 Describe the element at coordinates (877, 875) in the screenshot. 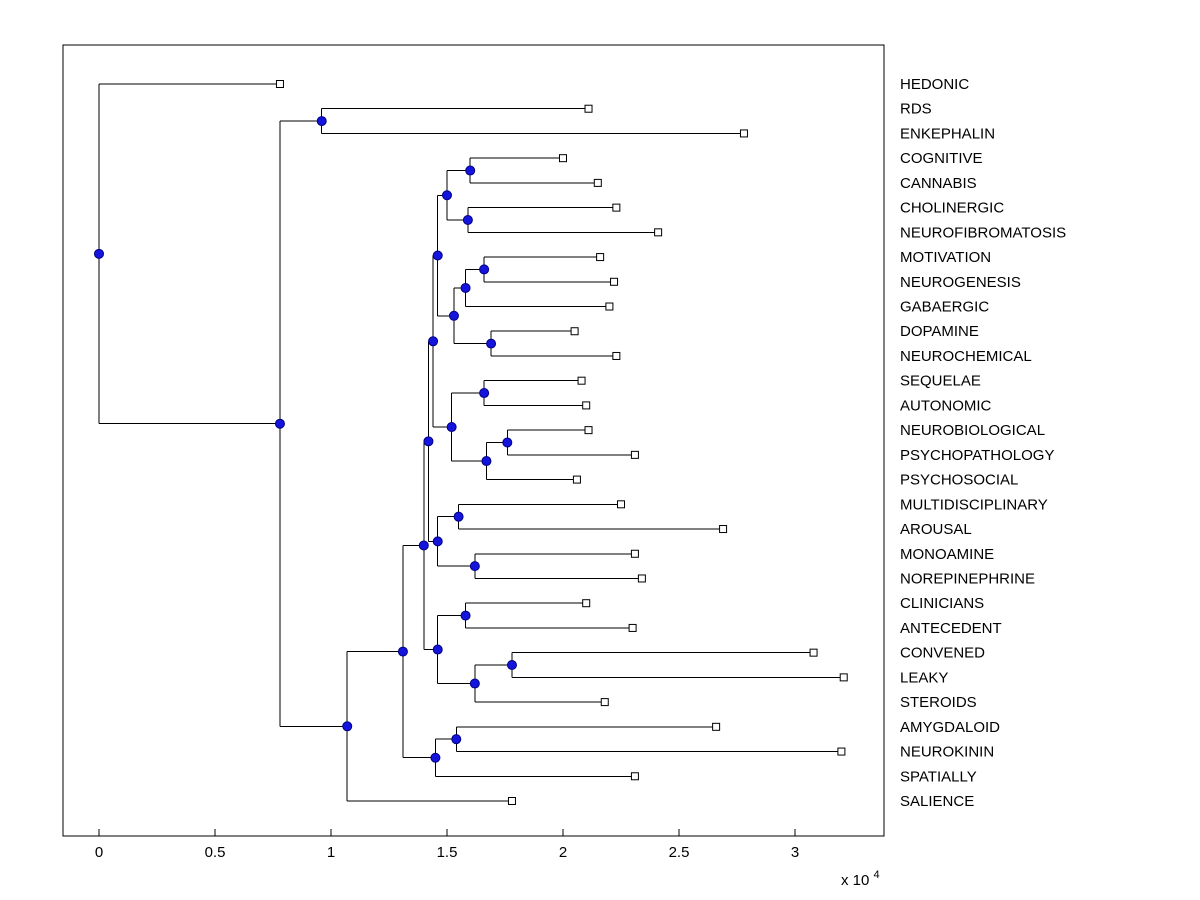

I see `axis-multiplier-exponent: 4` at that location.